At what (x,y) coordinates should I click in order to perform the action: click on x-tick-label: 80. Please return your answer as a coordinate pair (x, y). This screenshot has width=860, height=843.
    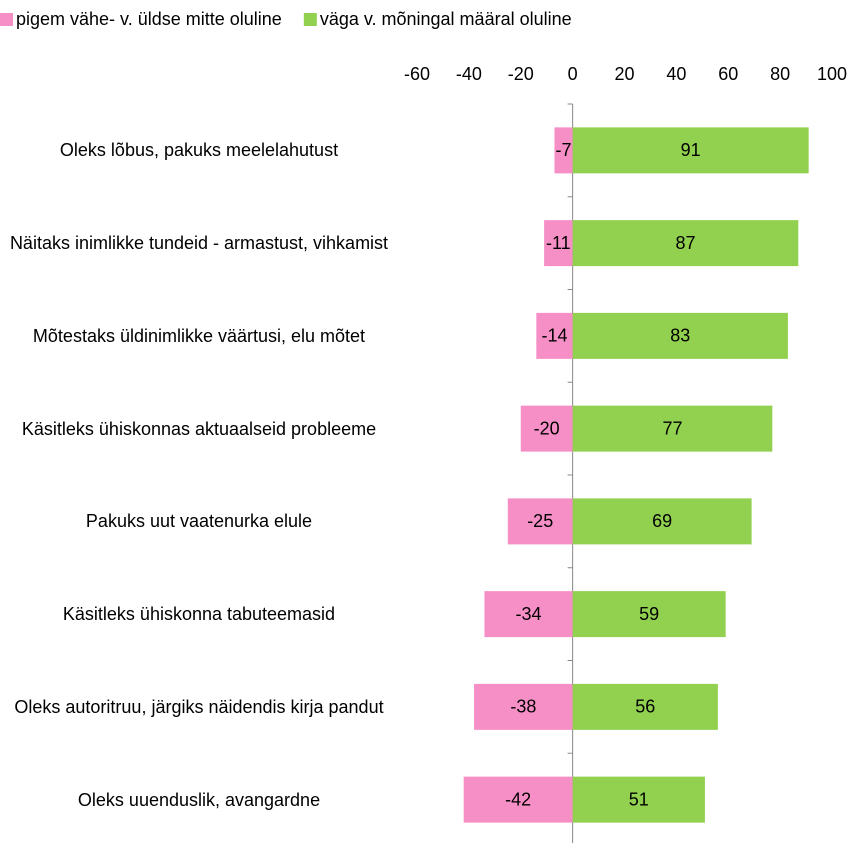
    Looking at the image, I should click on (780, 74).